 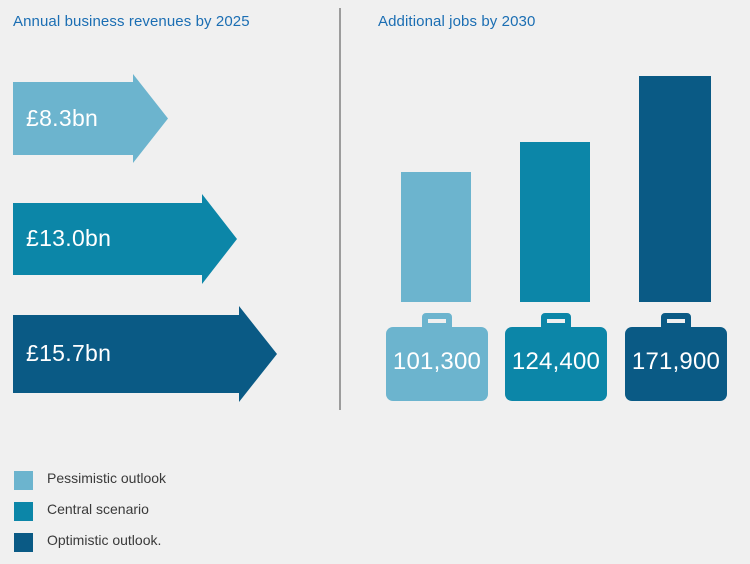 I want to click on legend-item-central: Central scenario, so click(x=174, y=514).